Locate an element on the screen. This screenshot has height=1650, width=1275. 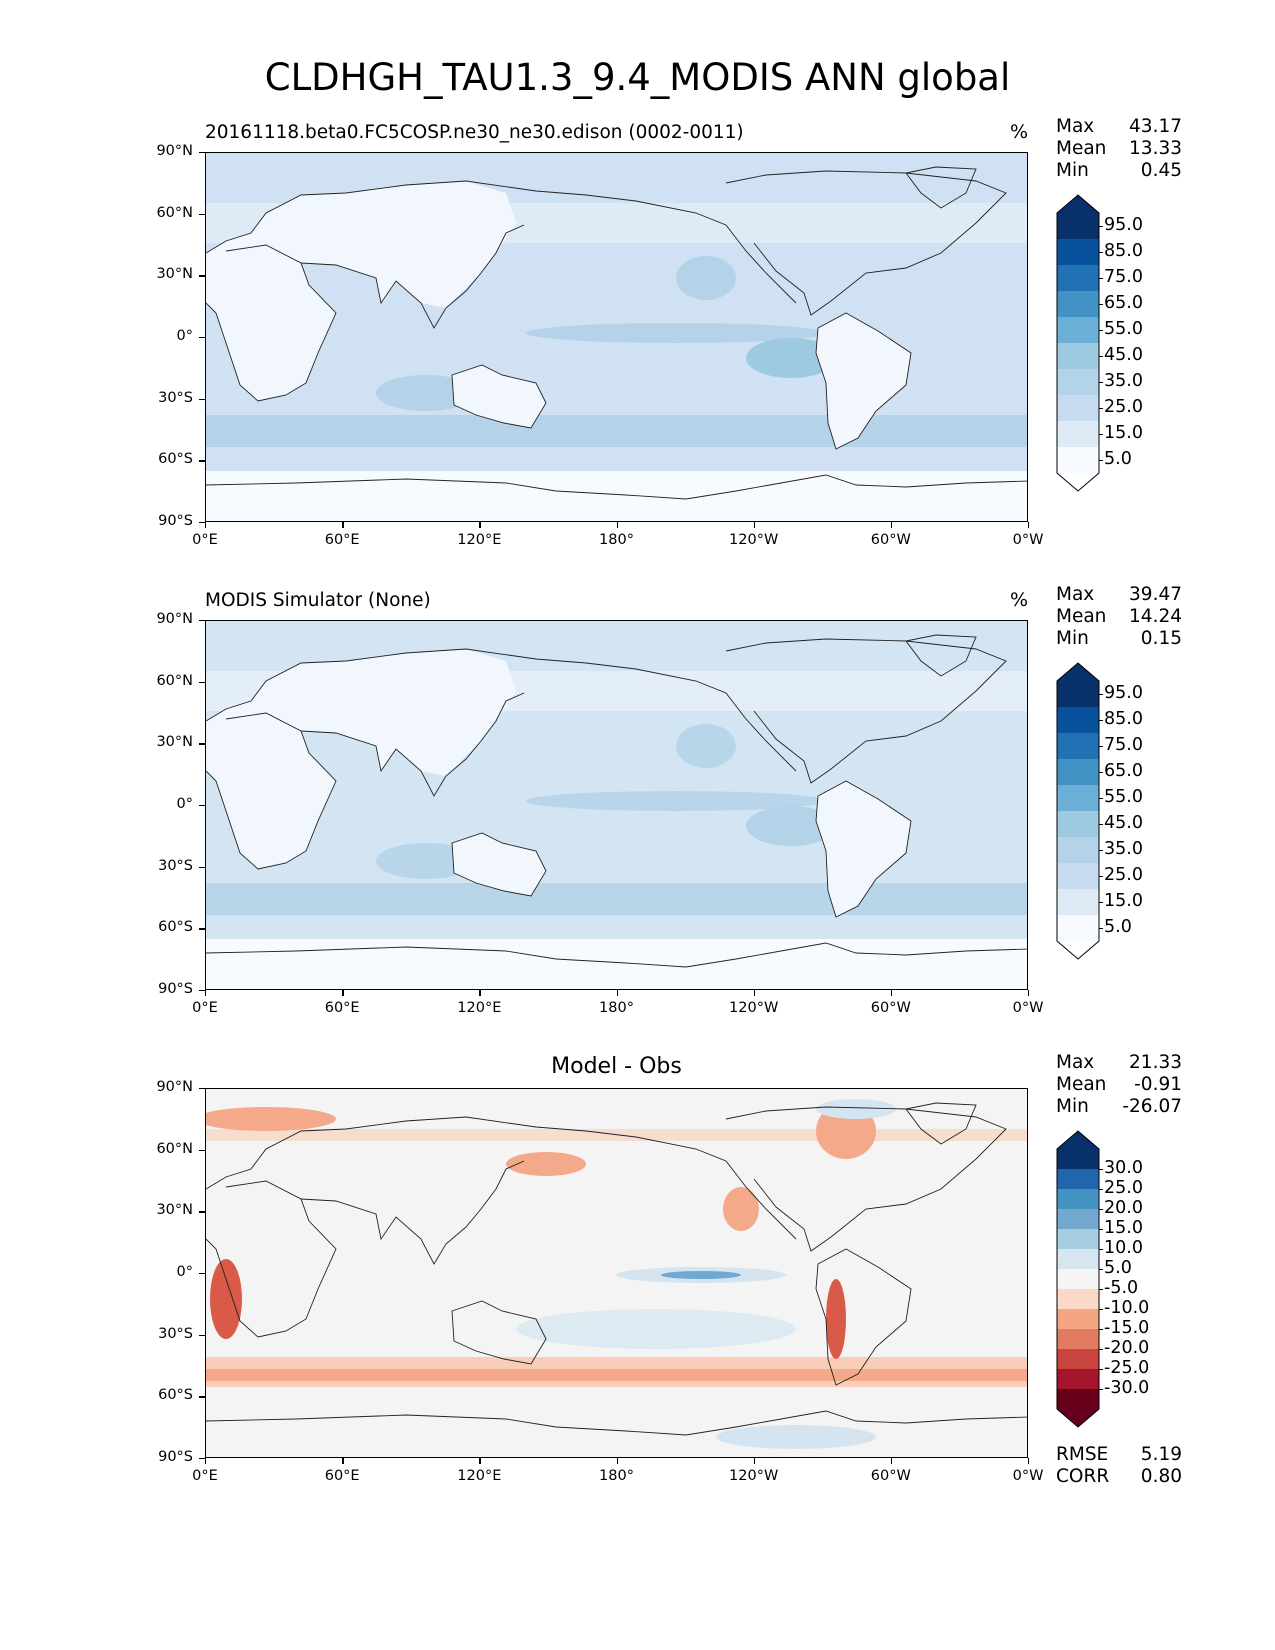
colorbar-tick-label: 65.0 is located at coordinates (1123, 303).